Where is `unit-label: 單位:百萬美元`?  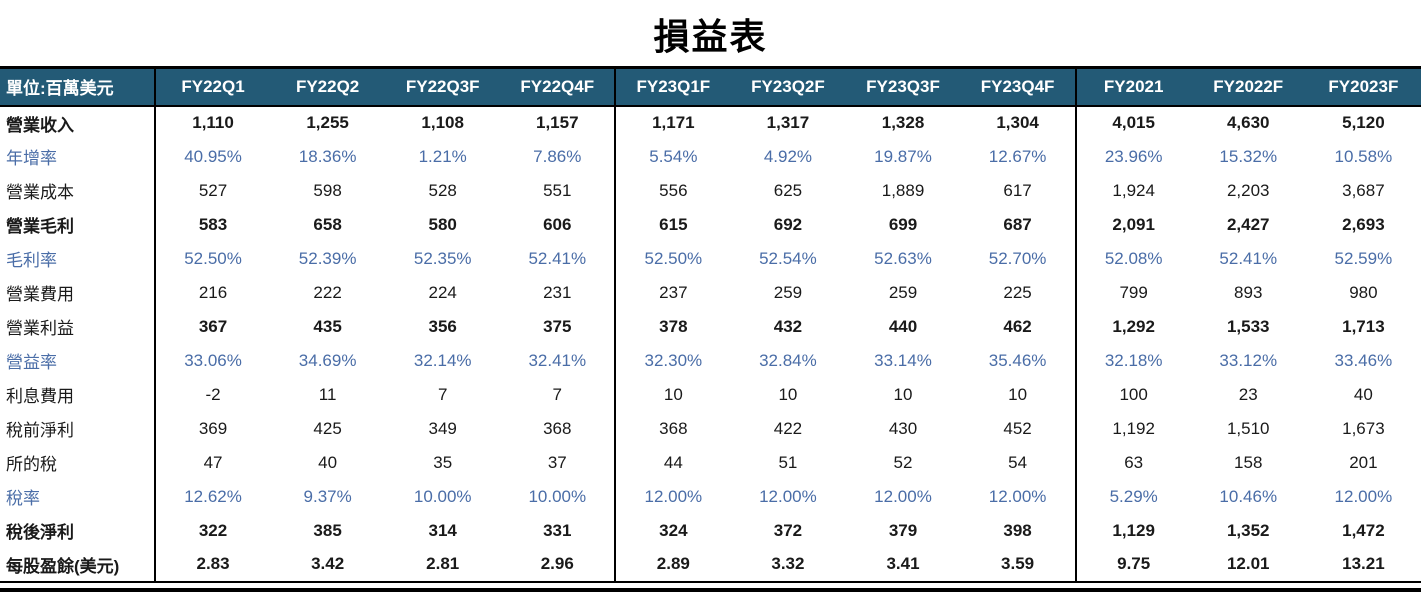 unit-label: 單位:百萬美元 is located at coordinates (77, 87).